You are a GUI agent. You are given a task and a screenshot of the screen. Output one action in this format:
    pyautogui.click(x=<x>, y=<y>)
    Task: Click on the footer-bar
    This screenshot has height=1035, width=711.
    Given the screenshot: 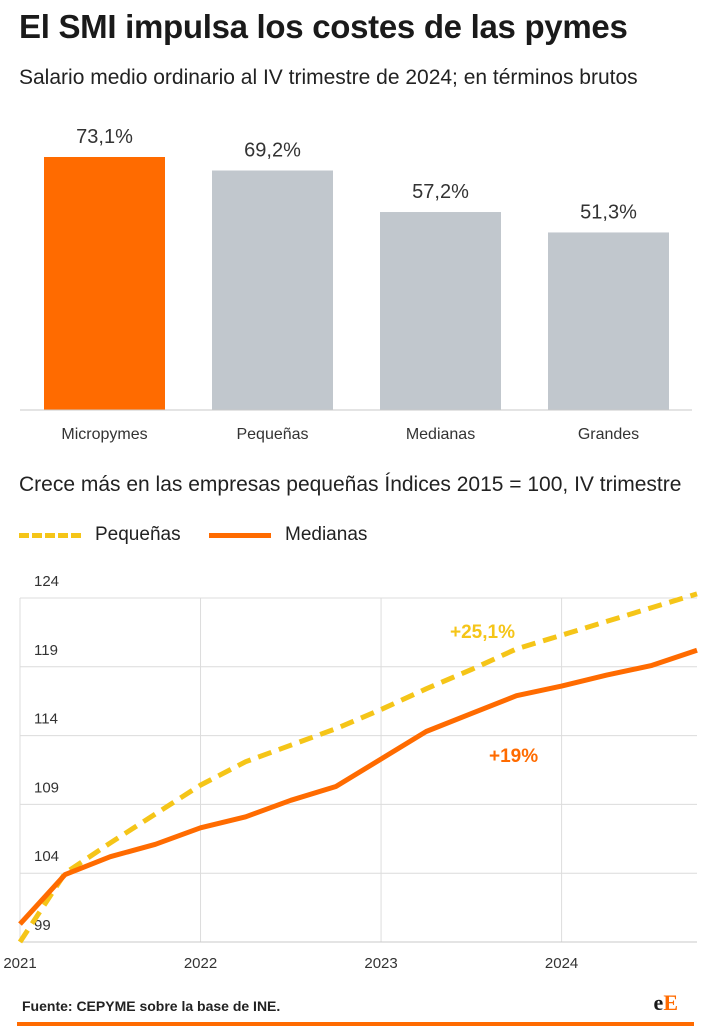 What is the action you would take?
    pyautogui.click(x=355, y=1024)
    